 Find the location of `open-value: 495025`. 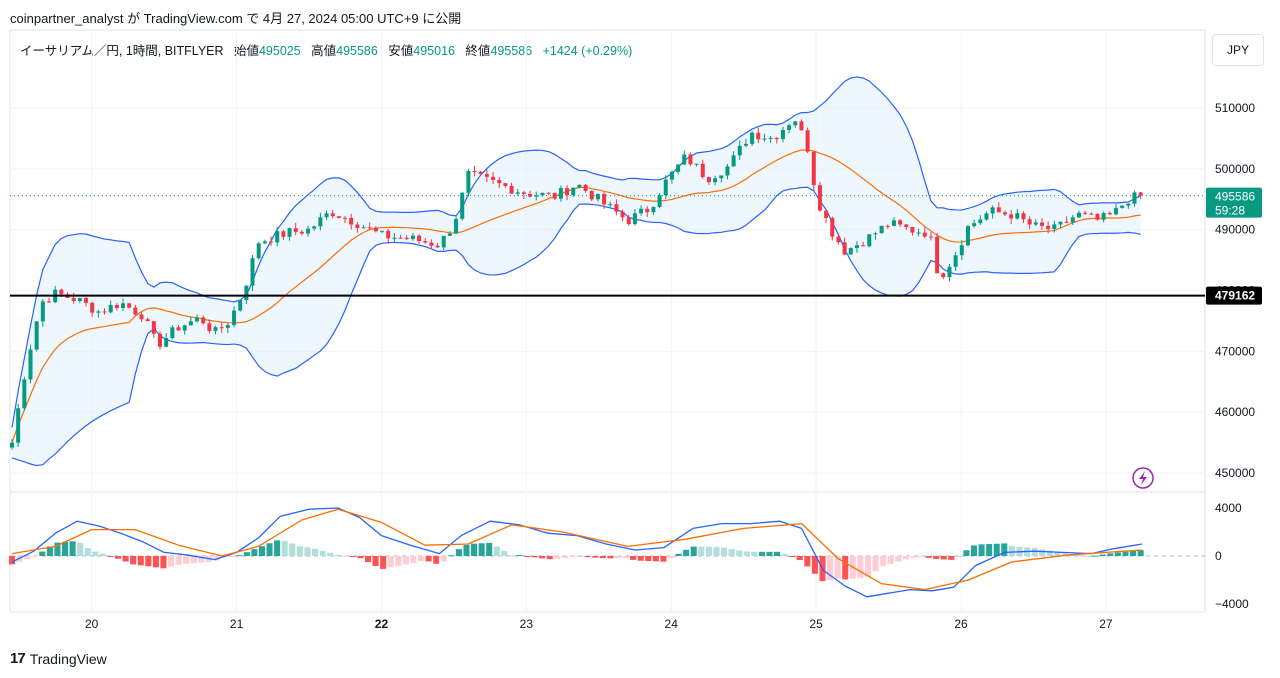

open-value: 495025 is located at coordinates (279, 51).